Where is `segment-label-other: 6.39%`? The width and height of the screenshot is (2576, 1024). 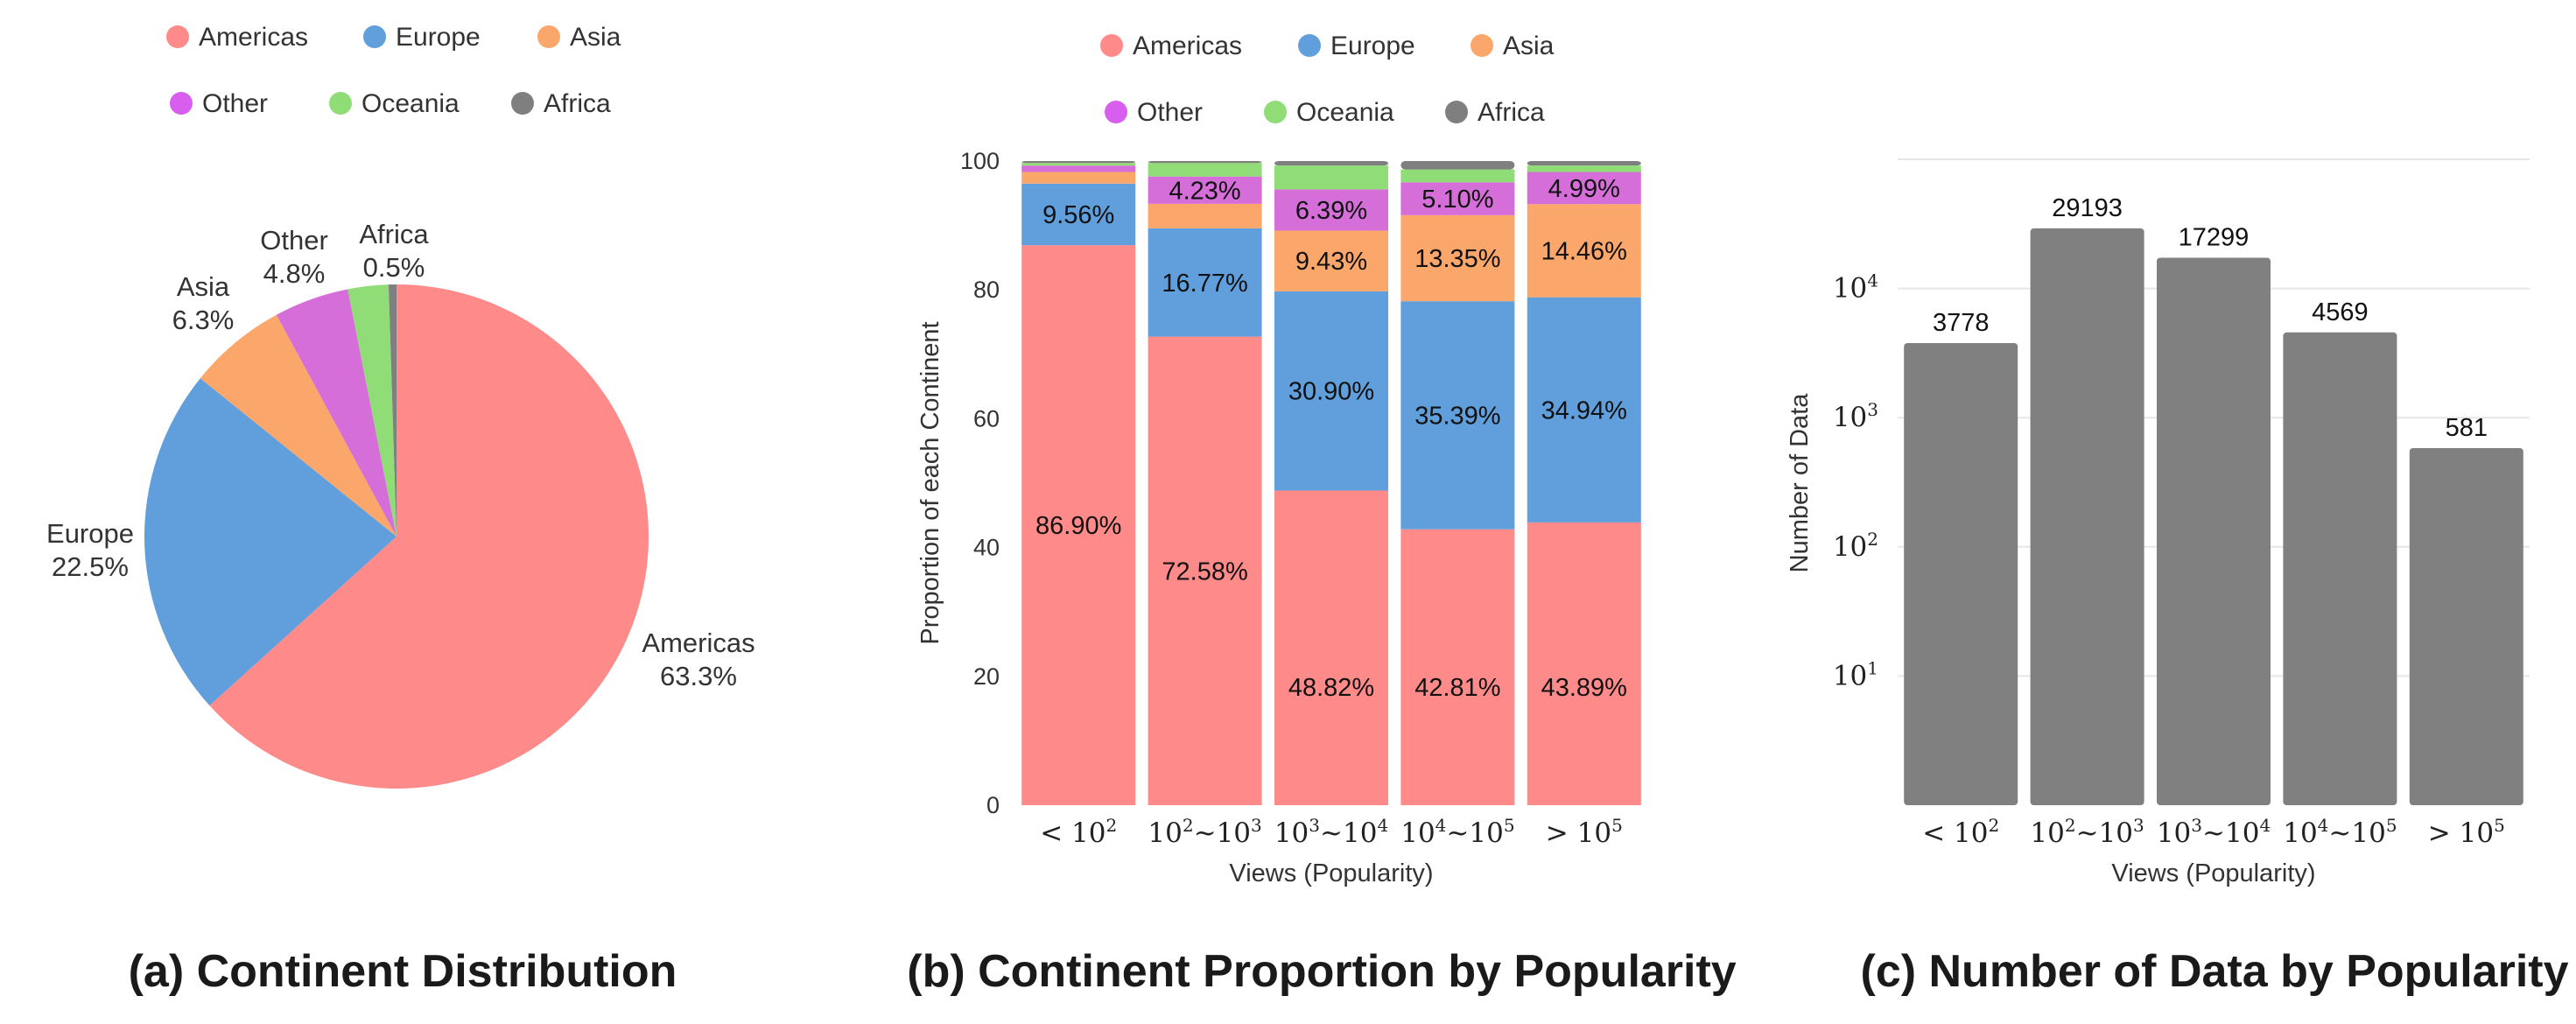 segment-label-other: 6.39% is located at coordinates (1331, 211).